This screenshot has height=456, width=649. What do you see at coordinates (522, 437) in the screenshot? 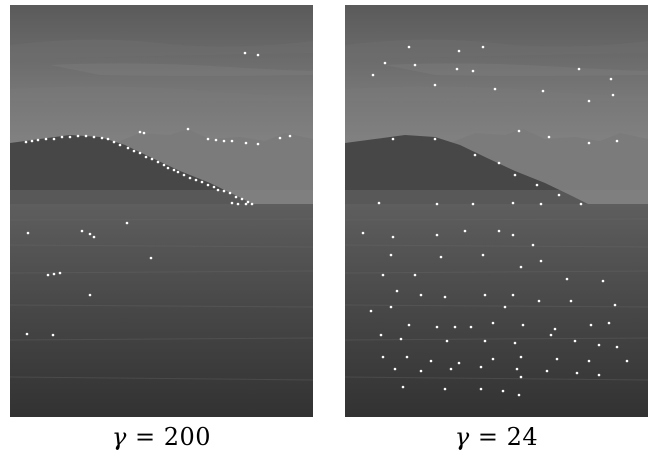
I see `gamma-value: 24` at bounding box center [522, 437].